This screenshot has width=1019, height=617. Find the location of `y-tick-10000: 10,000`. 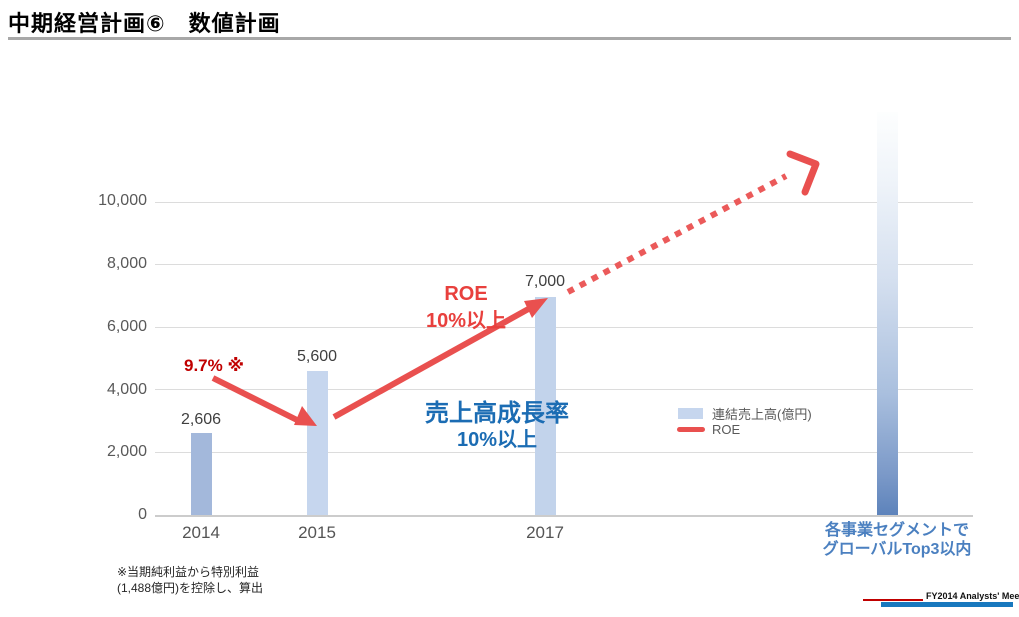

y-tick-10000: 10,000 is located at coordinates (122, 200).